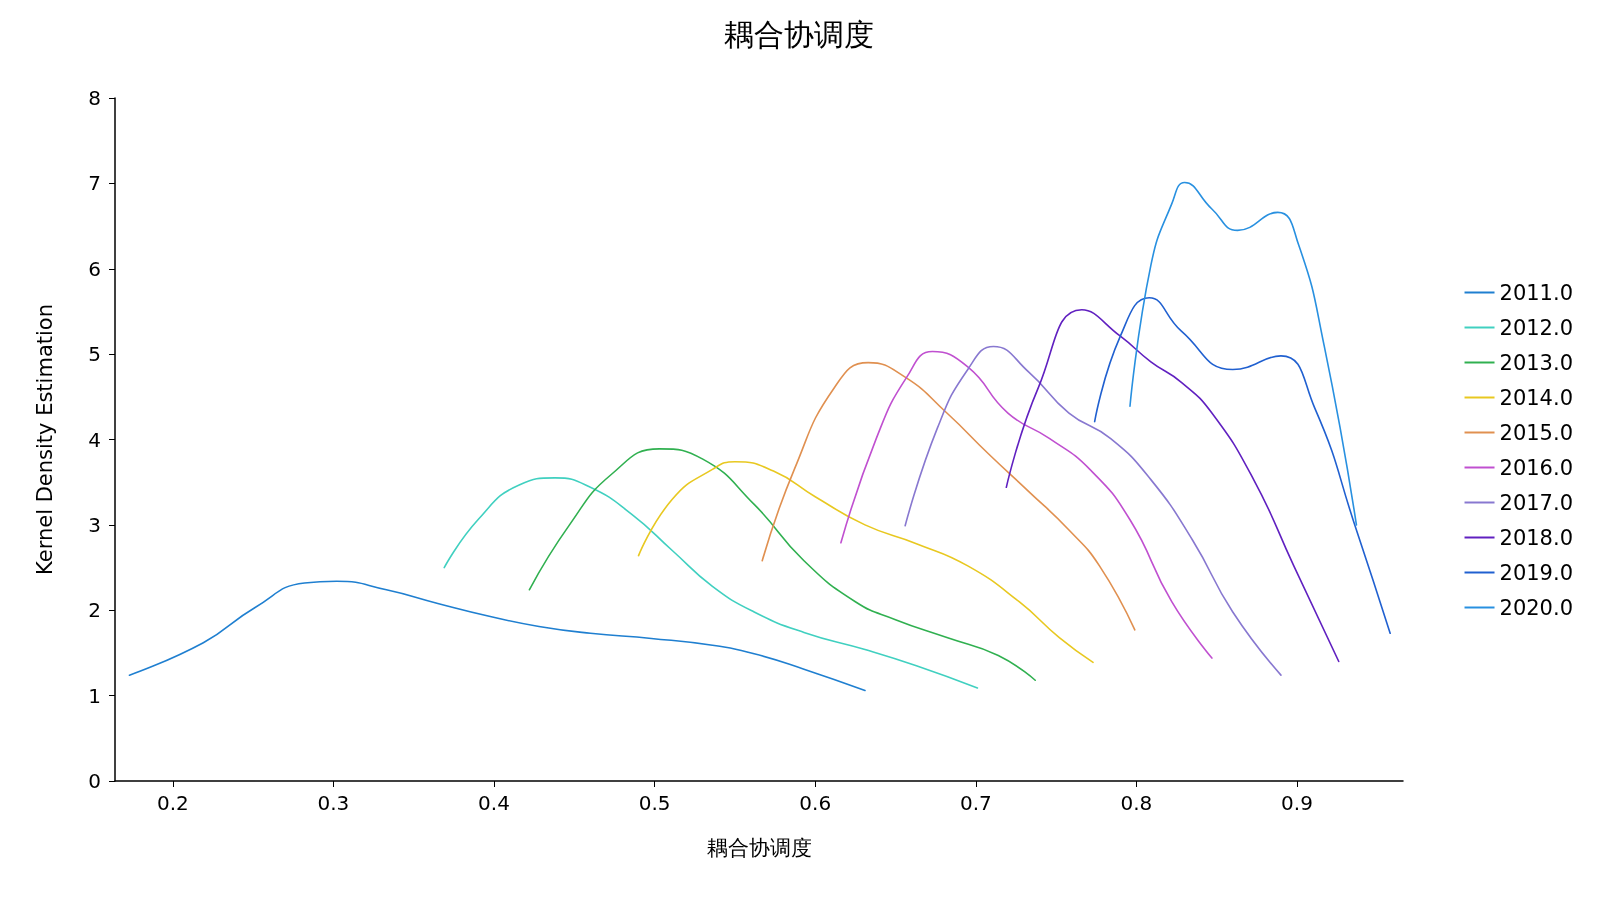 The image size is (1598, 900). I want to click on x-tick-label: 0.4, so click(494, 803).